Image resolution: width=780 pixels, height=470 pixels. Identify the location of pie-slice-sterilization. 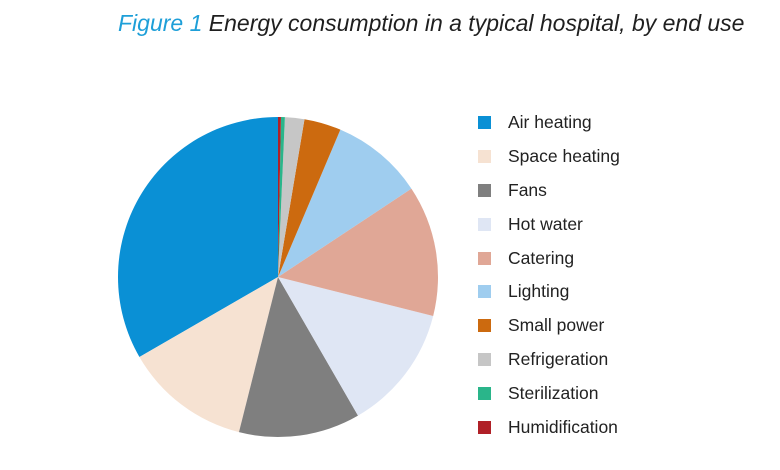
(281, 197).